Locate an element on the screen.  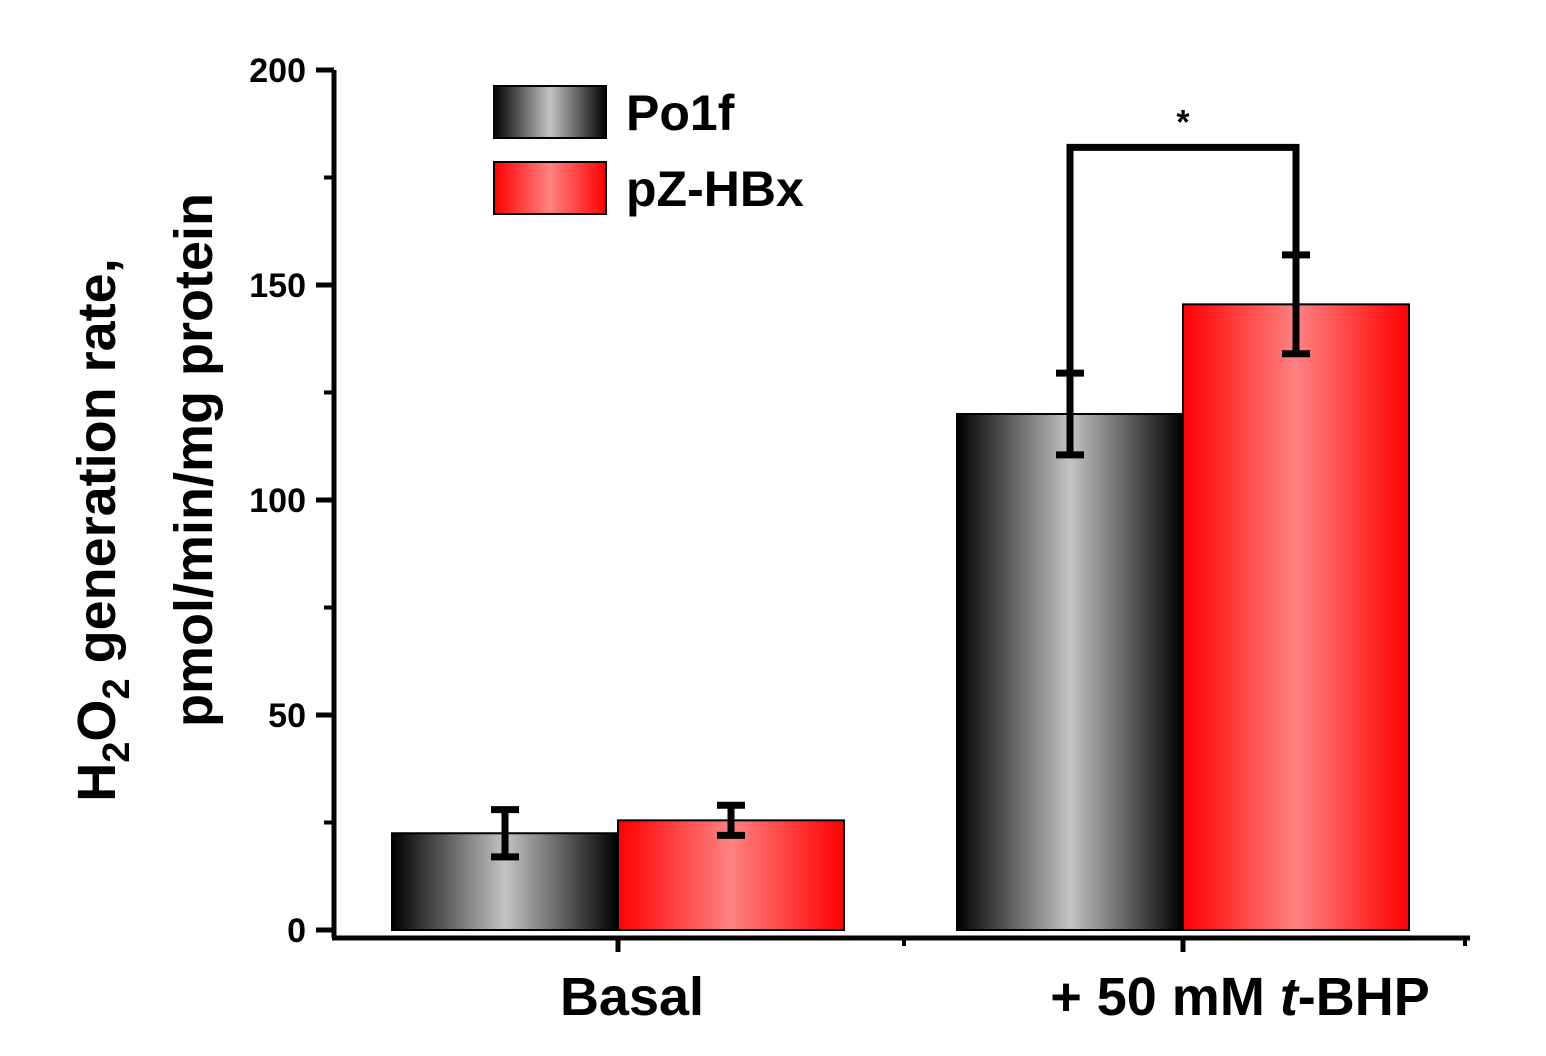
significance-bracket is located at coordinates (1183, 258).